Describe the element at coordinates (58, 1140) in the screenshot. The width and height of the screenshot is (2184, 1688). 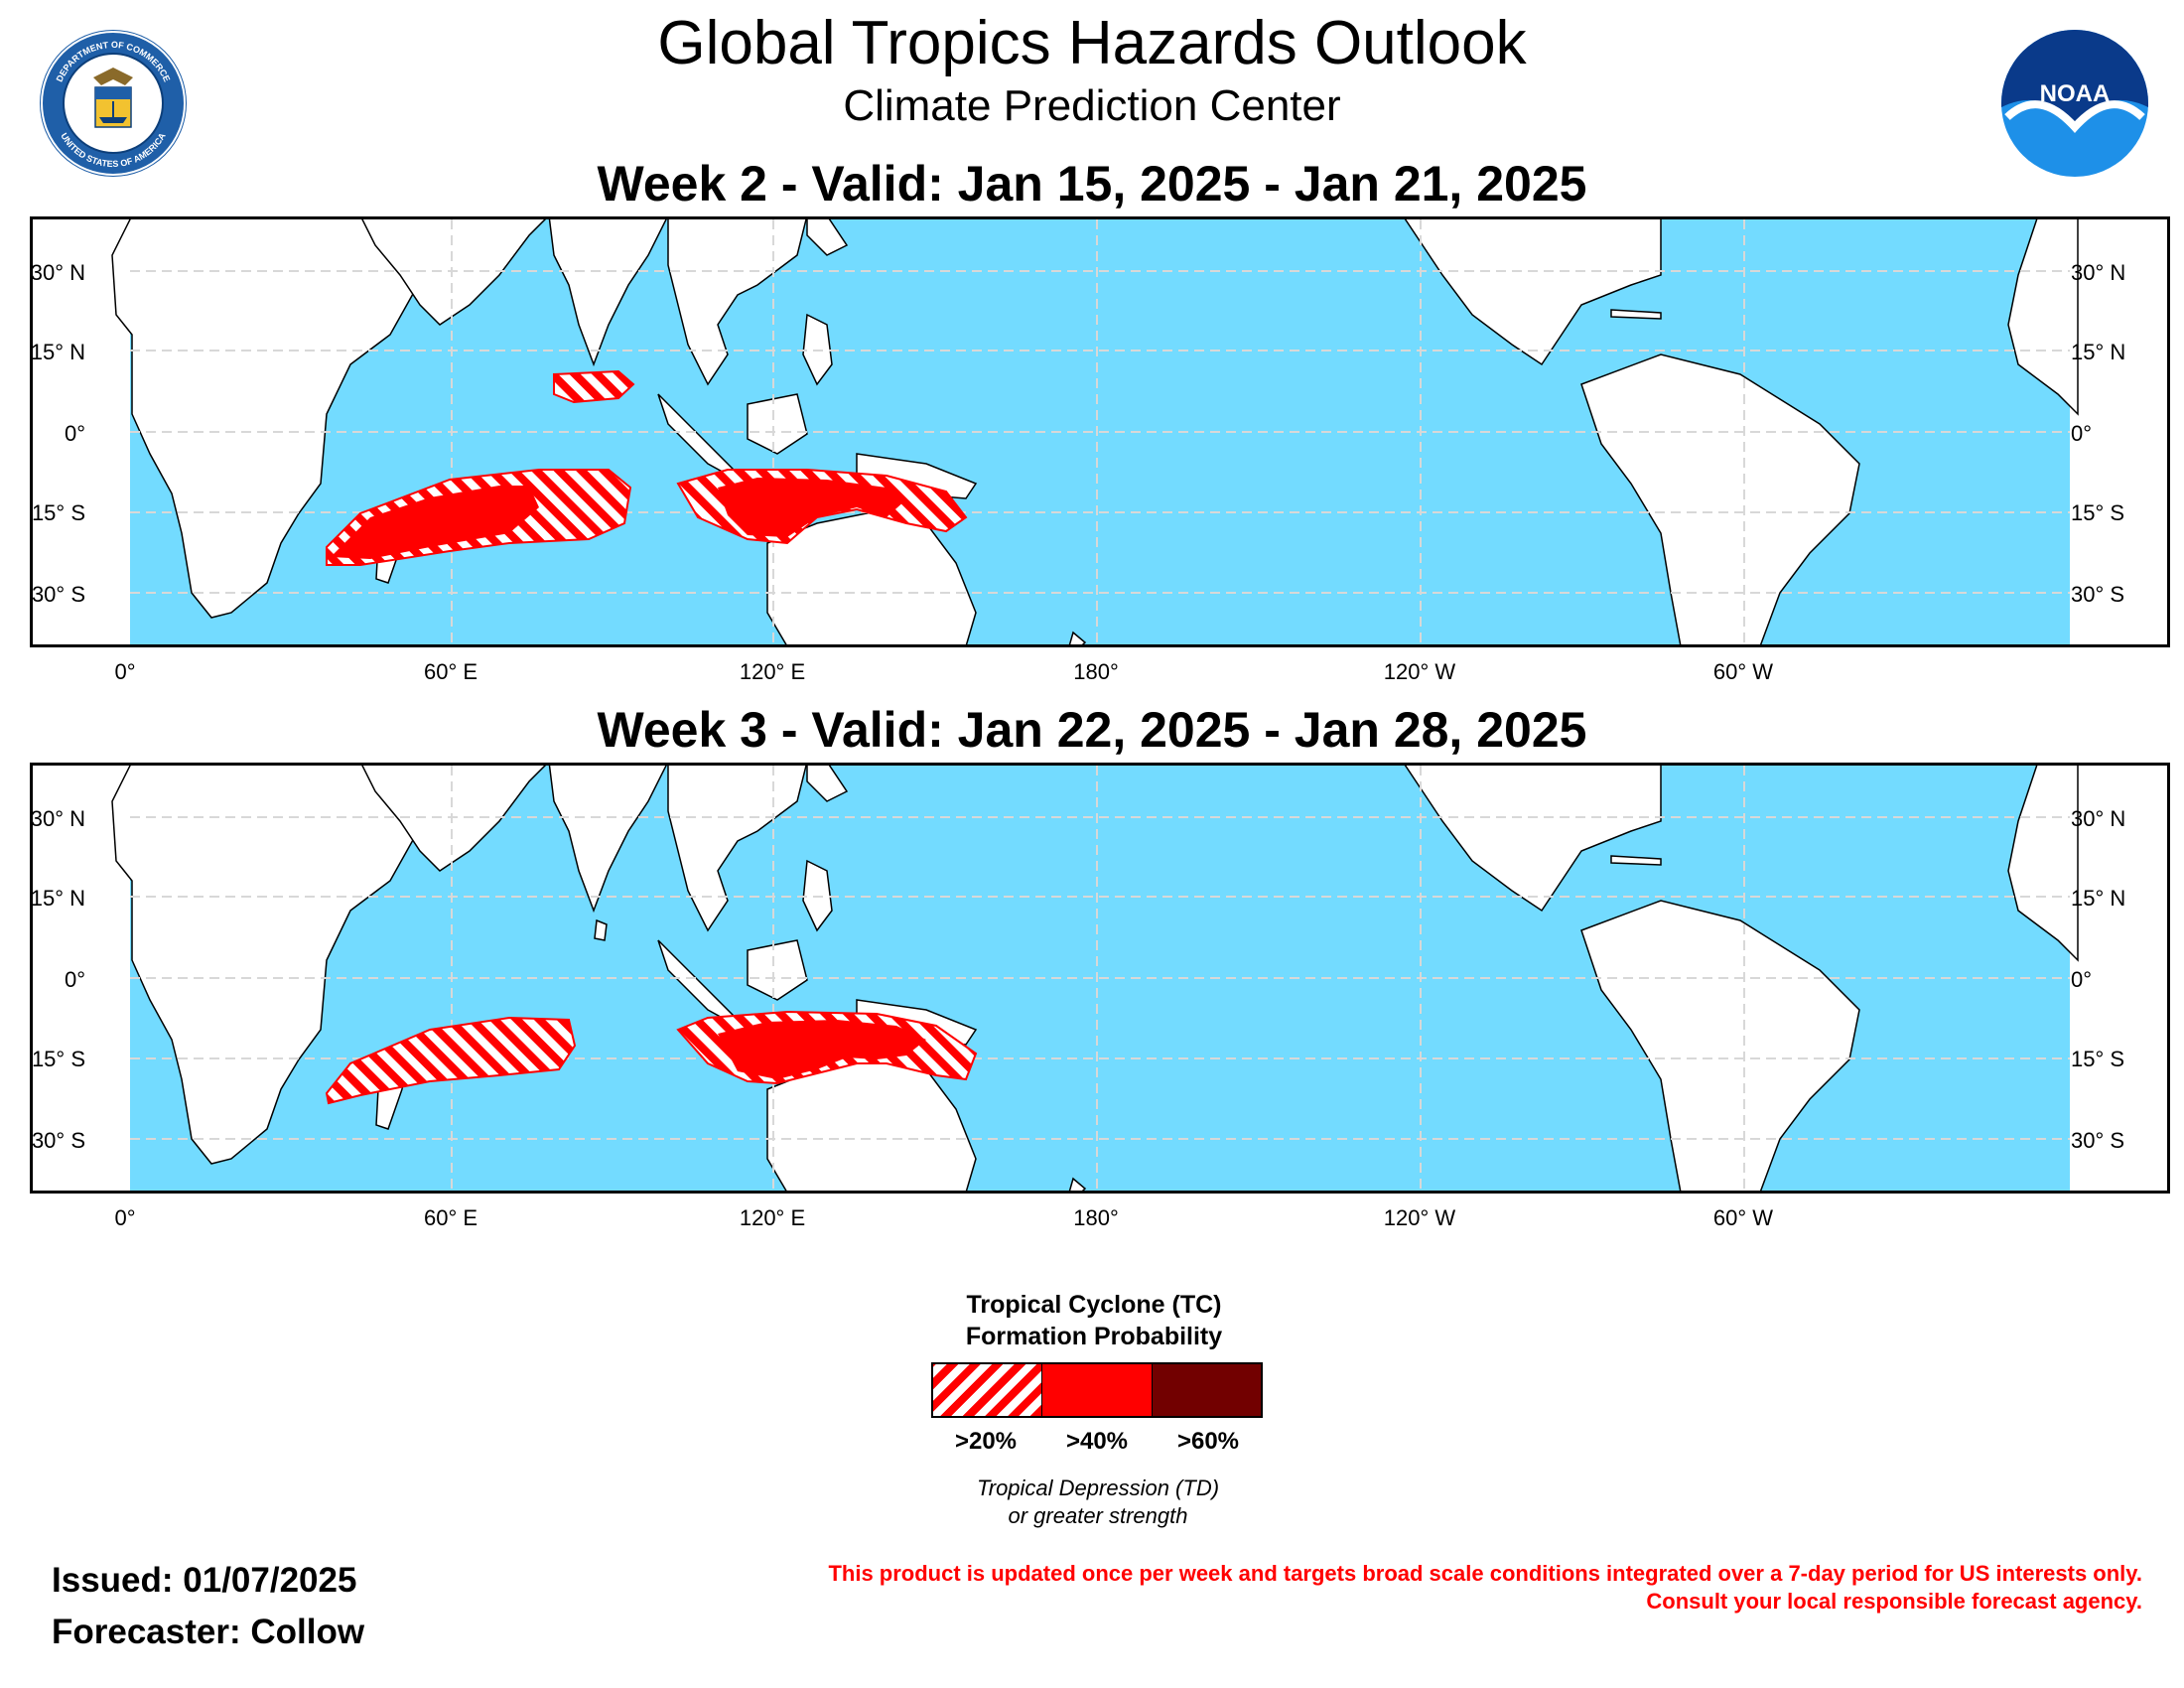
I see `w3-lat-label: 30° S` at that location.